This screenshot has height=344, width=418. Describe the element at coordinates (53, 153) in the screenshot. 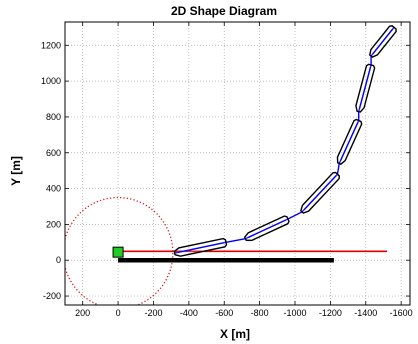

I see `y-tick-label: 600` at that location.